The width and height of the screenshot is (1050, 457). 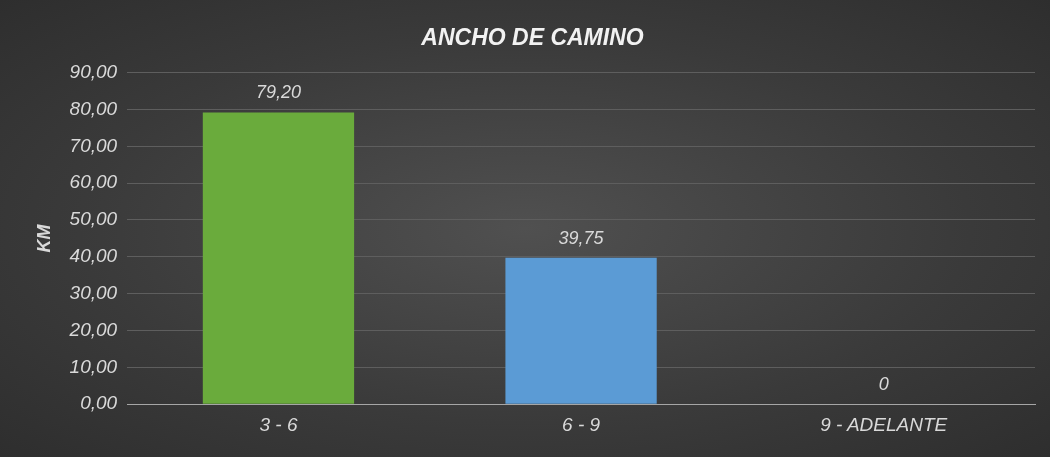 What do you see at coordinates (93, 329) in the screenshot?
I see `y-tick-label: 20,00` at bounding box center [93, 329].